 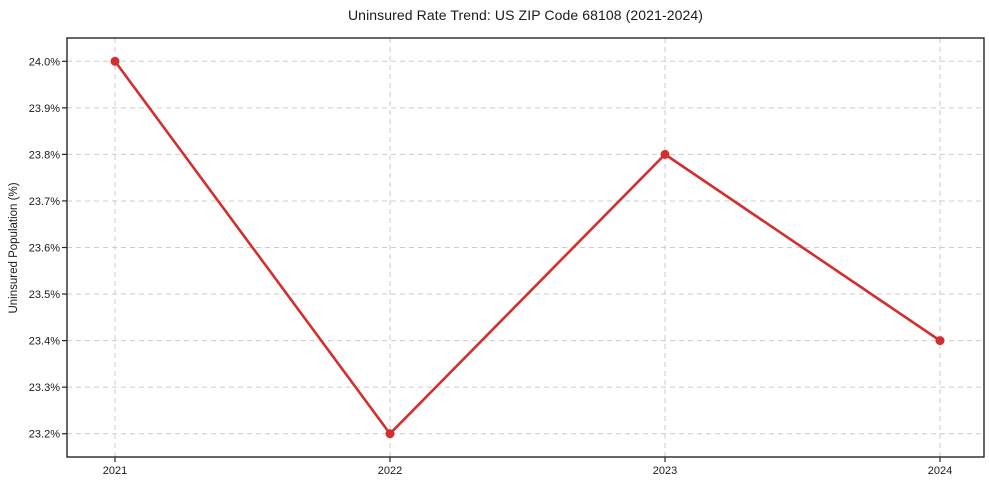 What do you see at coordinates (44, 388) in the screenshot?
I see `y-tick-label: 23.3%` at bounding box center [44, 388].